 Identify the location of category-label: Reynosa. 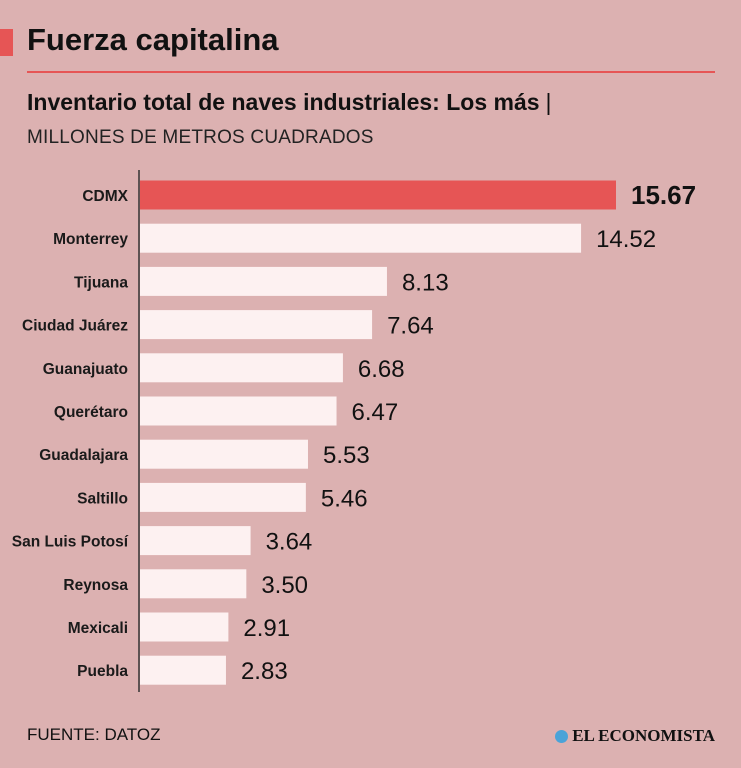
(95, 585).